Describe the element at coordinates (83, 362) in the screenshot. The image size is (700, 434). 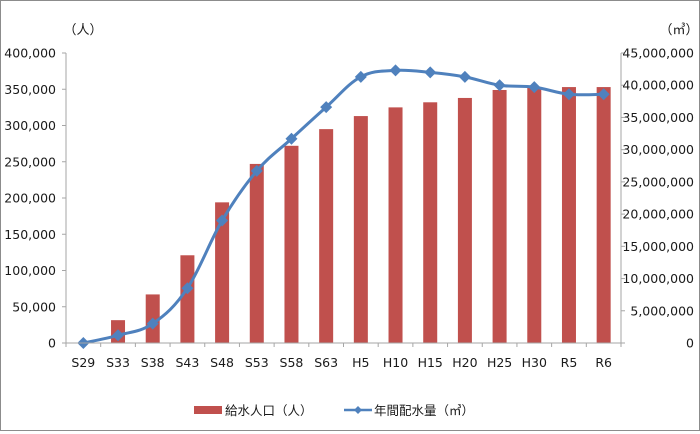
I see `x-tick-label: S29` at that location.